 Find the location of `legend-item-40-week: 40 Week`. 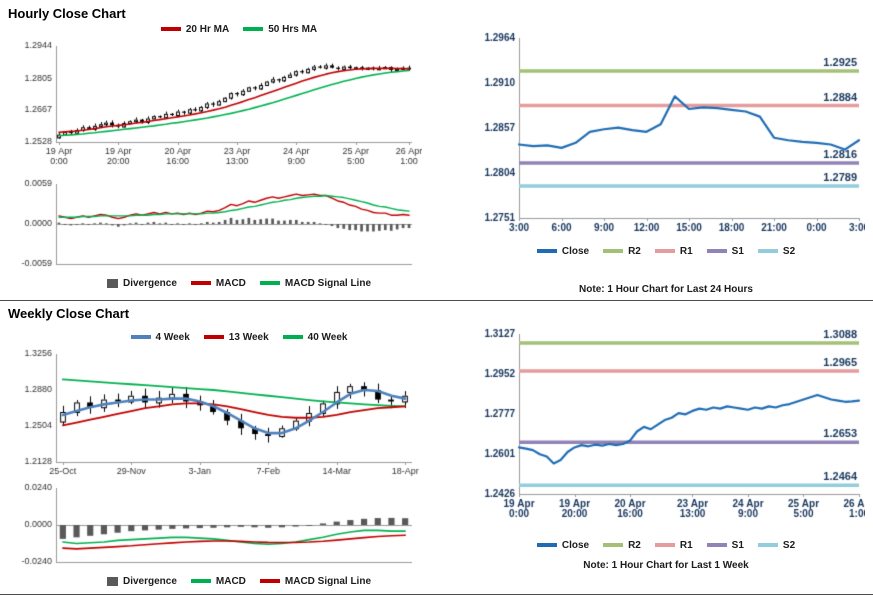

legend-item-40-week: 40 Week is located at coordinates (315, 337).